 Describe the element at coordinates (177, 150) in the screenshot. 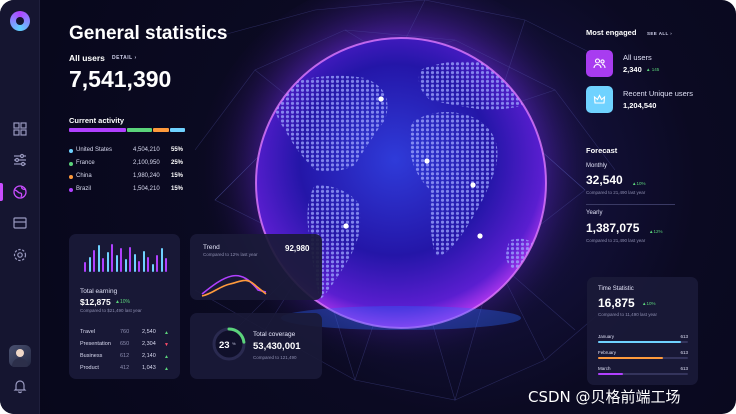

I see `country-percent: 55%` at that location.